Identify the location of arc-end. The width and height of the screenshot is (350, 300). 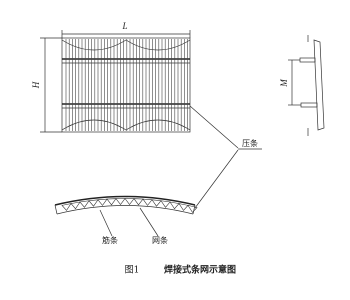
(125, 209).